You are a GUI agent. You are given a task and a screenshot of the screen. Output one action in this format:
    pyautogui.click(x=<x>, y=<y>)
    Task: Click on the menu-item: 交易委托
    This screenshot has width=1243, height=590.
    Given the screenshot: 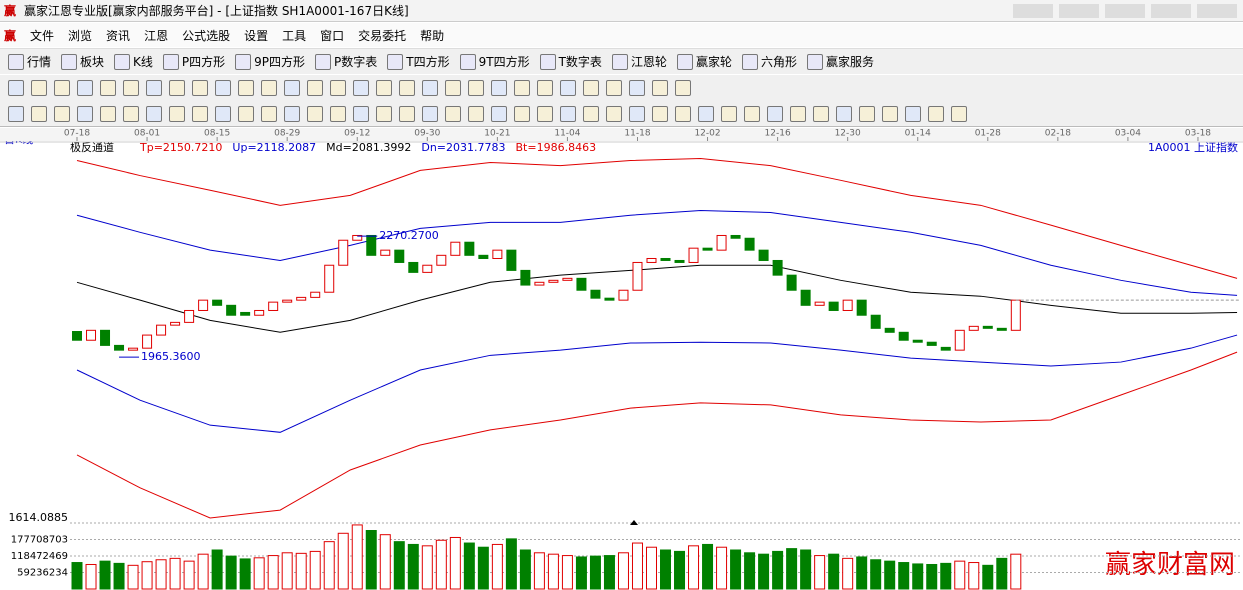 What is the action you would take?
    pyautogui.click(x=382, y=35)
    